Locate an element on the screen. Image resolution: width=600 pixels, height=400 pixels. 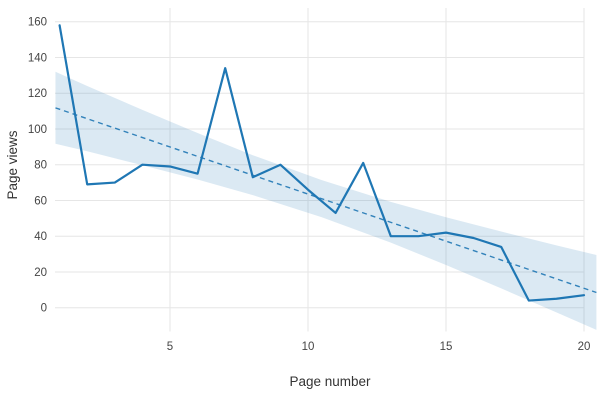
y-tick-label: 0 is located at coordinates (44, 309).